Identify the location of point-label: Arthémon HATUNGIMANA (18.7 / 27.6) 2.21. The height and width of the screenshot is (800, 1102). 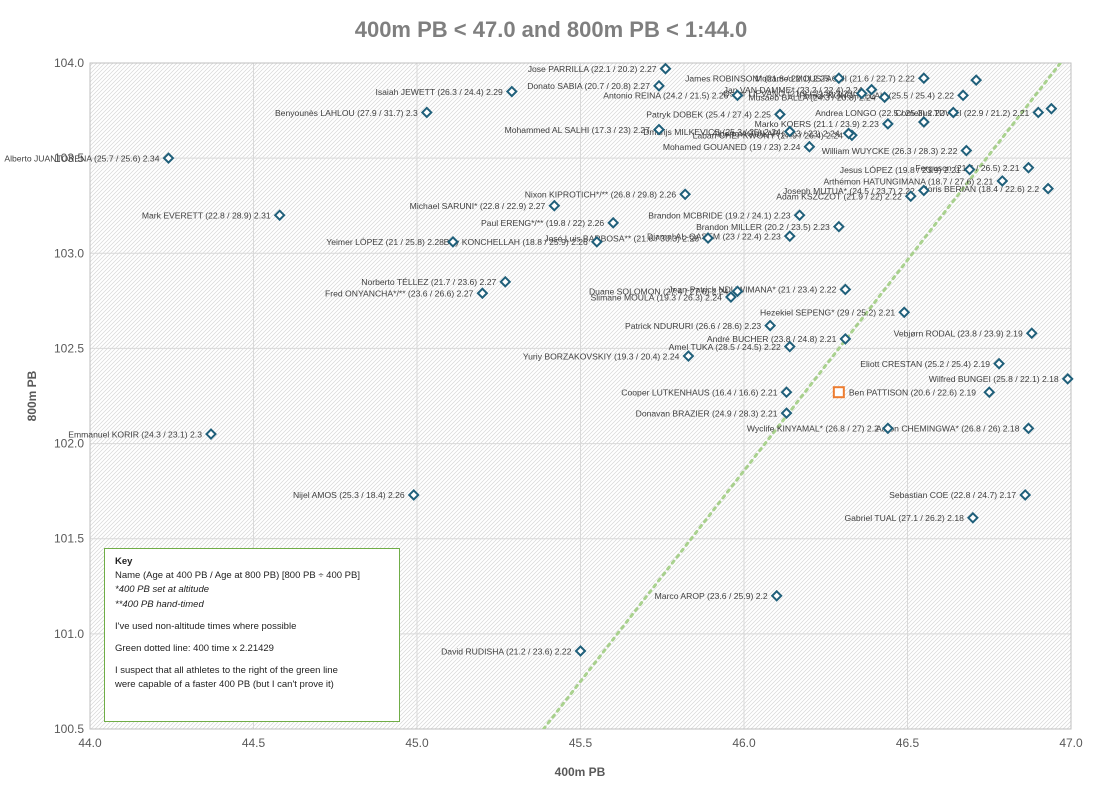
(908, 181).